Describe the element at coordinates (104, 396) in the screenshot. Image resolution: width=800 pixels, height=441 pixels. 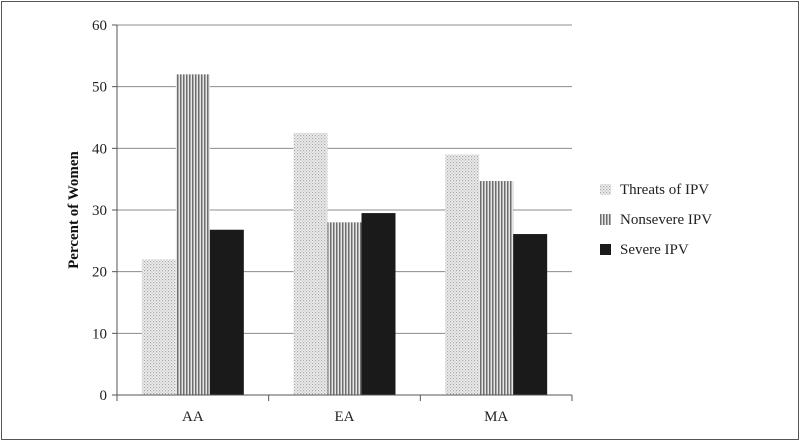
I see `y-tick-label: 0` at that location.